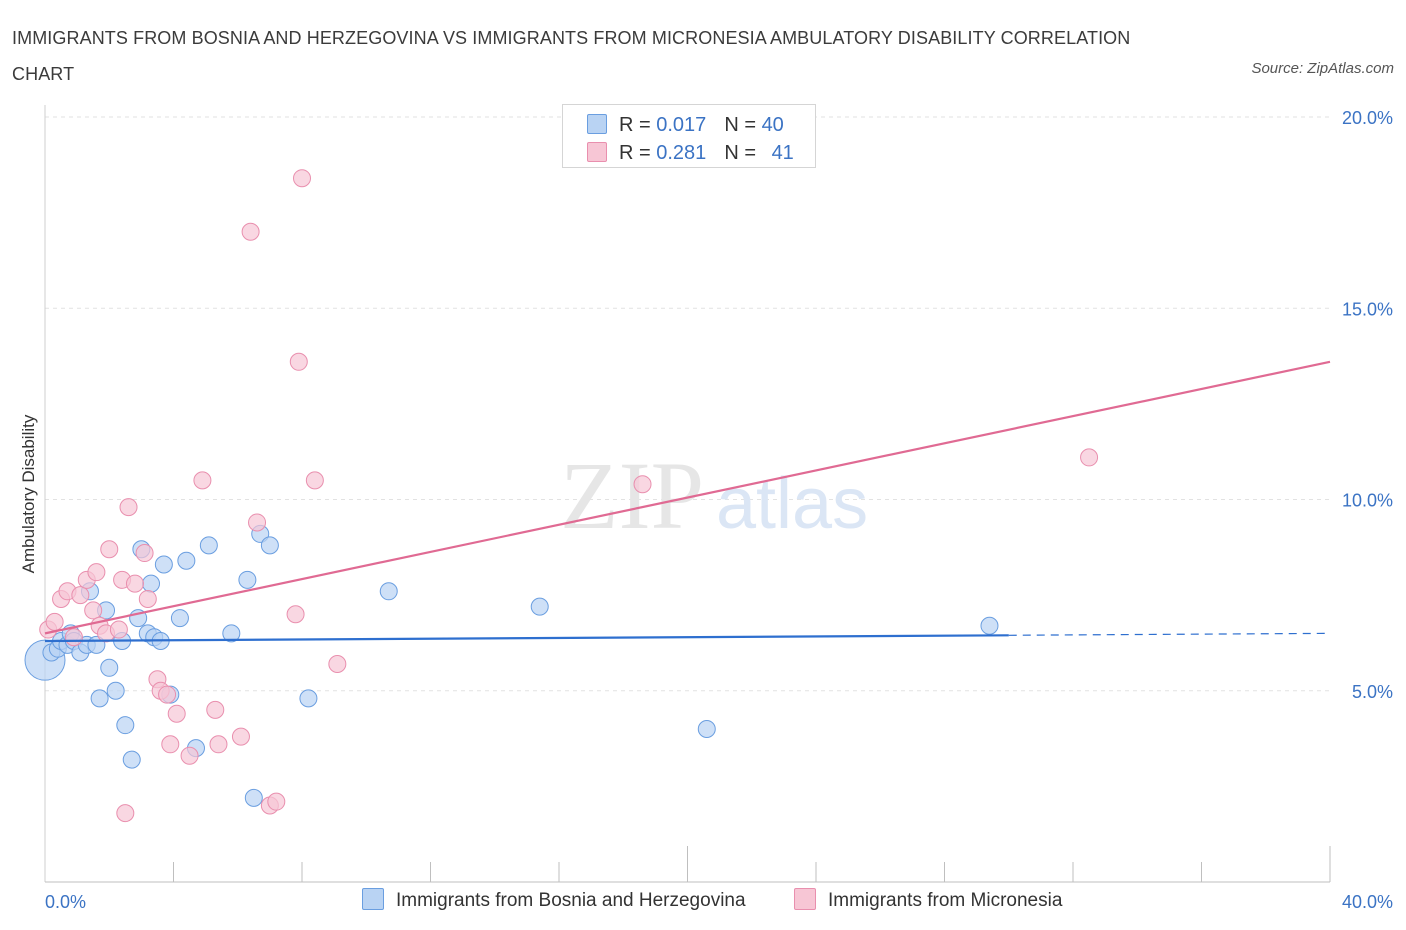 The height and width of the screenshot is (930, 1406). I want to click on bottom-legend-label-micronesia: Immigrants from Micronesia, so click(945, 900).